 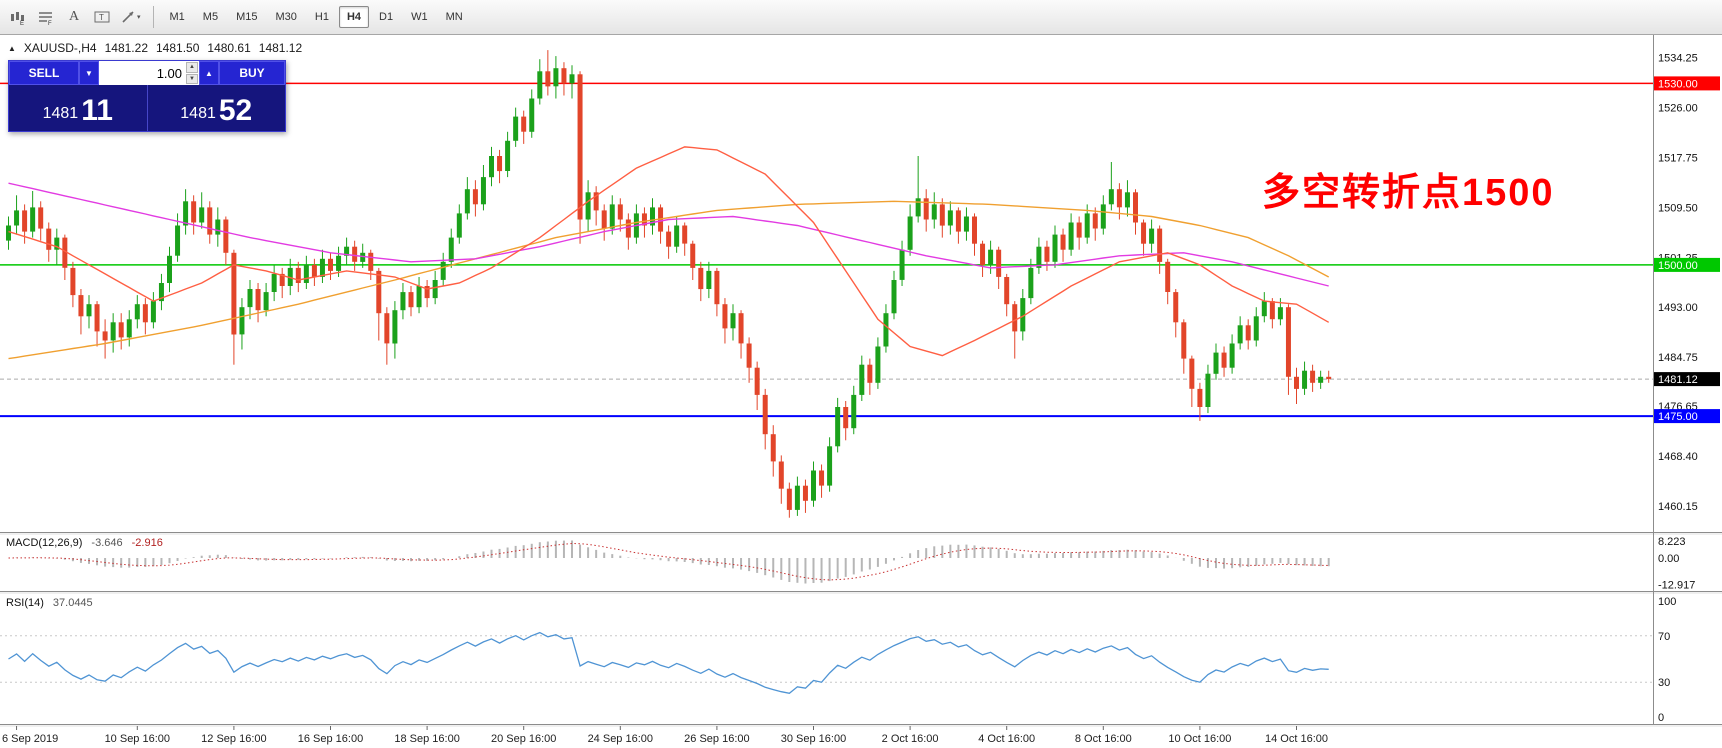 I want to click on buy-price-main: 1481, so click(x=198, y=113).